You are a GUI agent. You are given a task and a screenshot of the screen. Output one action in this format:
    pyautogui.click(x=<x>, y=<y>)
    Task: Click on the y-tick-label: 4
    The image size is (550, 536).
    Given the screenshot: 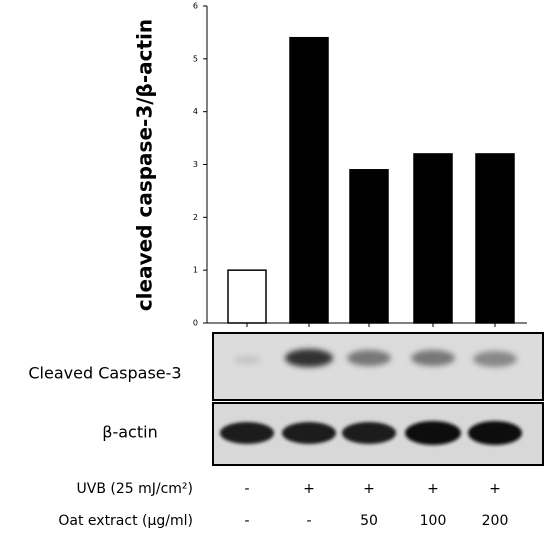 What is the action you would take?
    pyautogui.click(x=195, y=111)
    